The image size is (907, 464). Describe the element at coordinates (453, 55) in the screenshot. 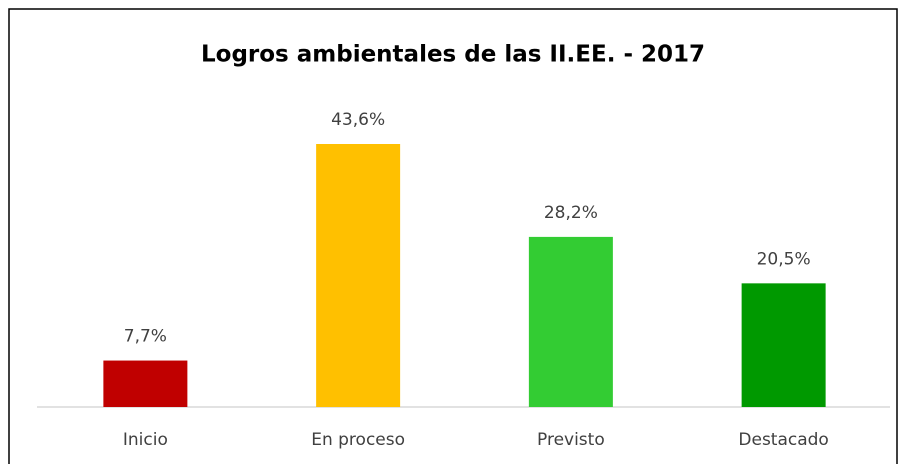

I see `chart-title: Logros ambientales de las II.EE. - 2017` at that location.